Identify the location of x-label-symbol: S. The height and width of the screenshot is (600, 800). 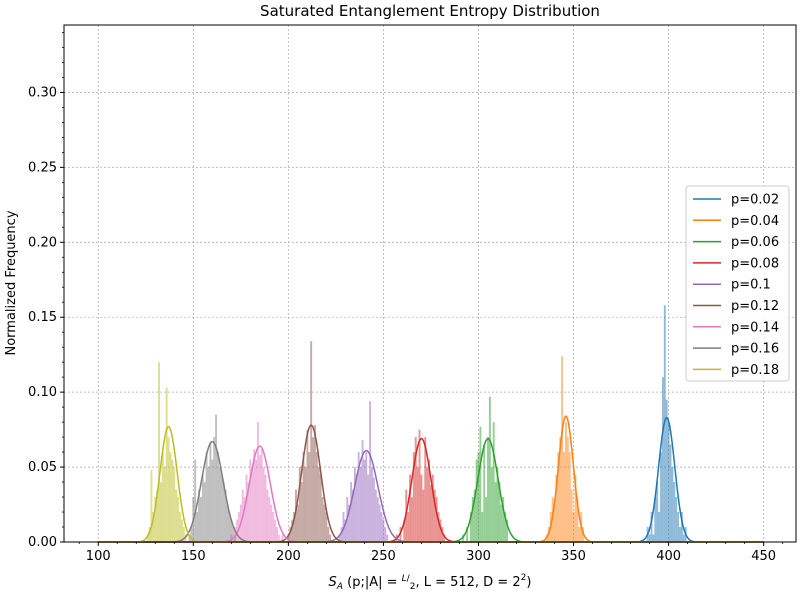
(333, 582).